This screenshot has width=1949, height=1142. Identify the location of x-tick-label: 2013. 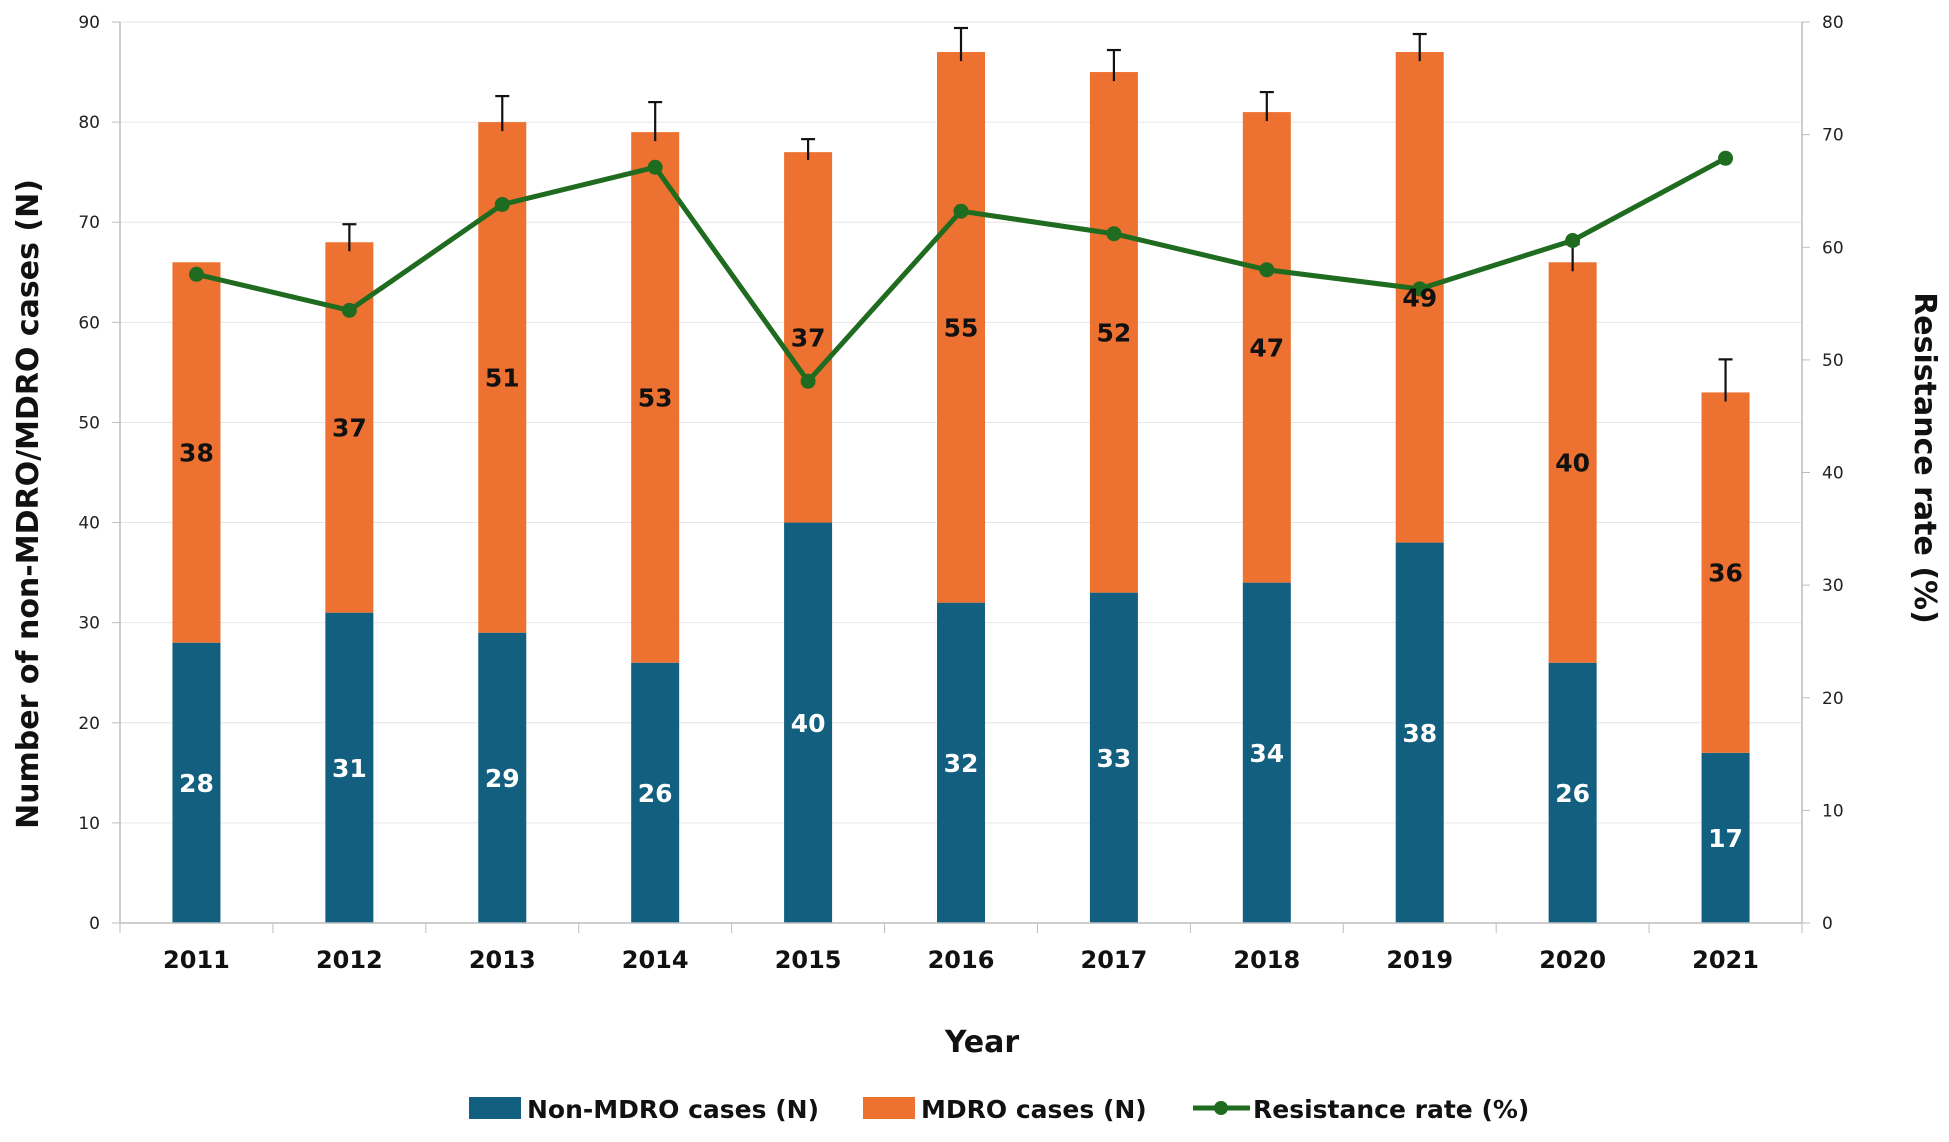
(502, 960).